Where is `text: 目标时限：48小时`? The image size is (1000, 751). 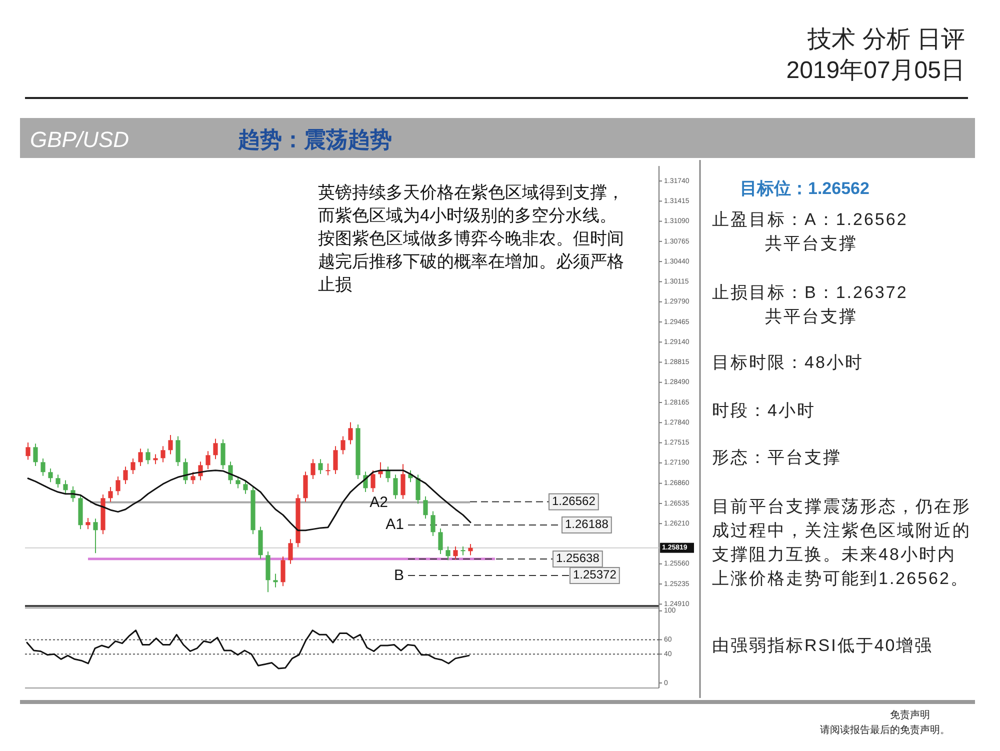
text: 目标时限：48小时 is located at coordinates (788, 363).